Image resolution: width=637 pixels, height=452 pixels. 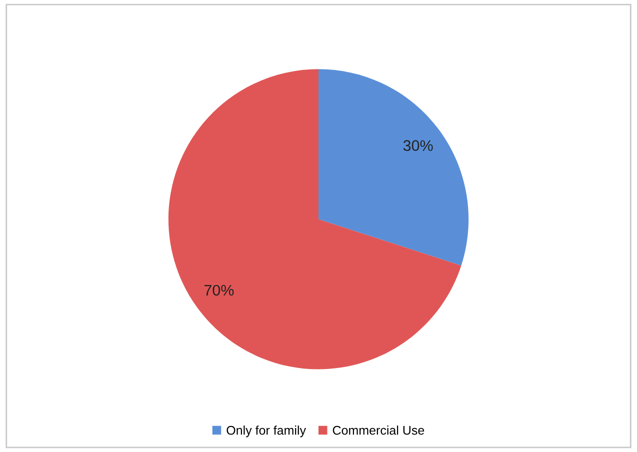 What do you see at coordinates (418, 145) in the screenshot?
I see `data-label: 30%` at bounding box center [418, 145].